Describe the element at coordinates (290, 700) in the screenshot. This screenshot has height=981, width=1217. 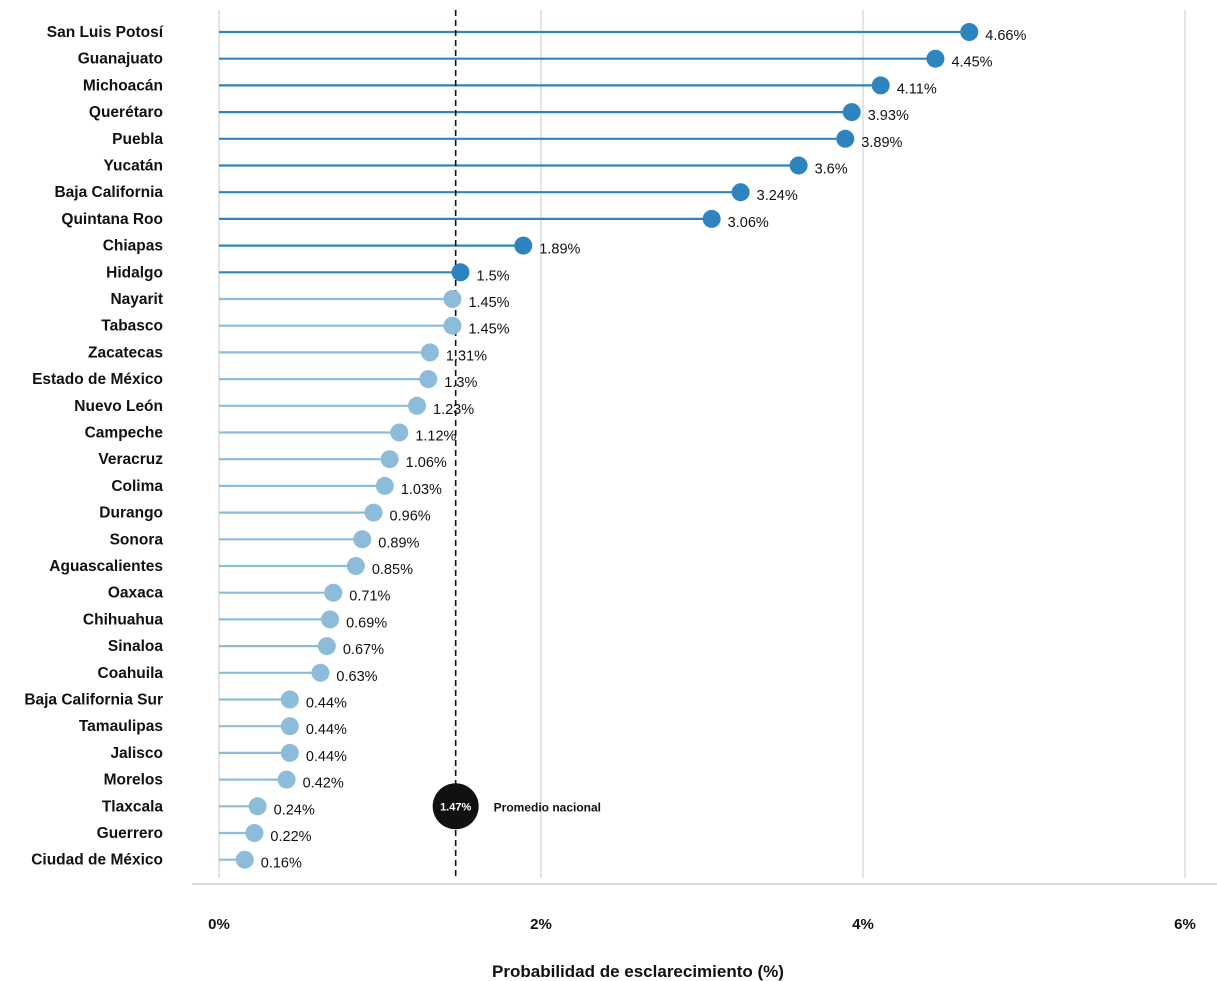
I see `dot-baja-california-sur` at that location.